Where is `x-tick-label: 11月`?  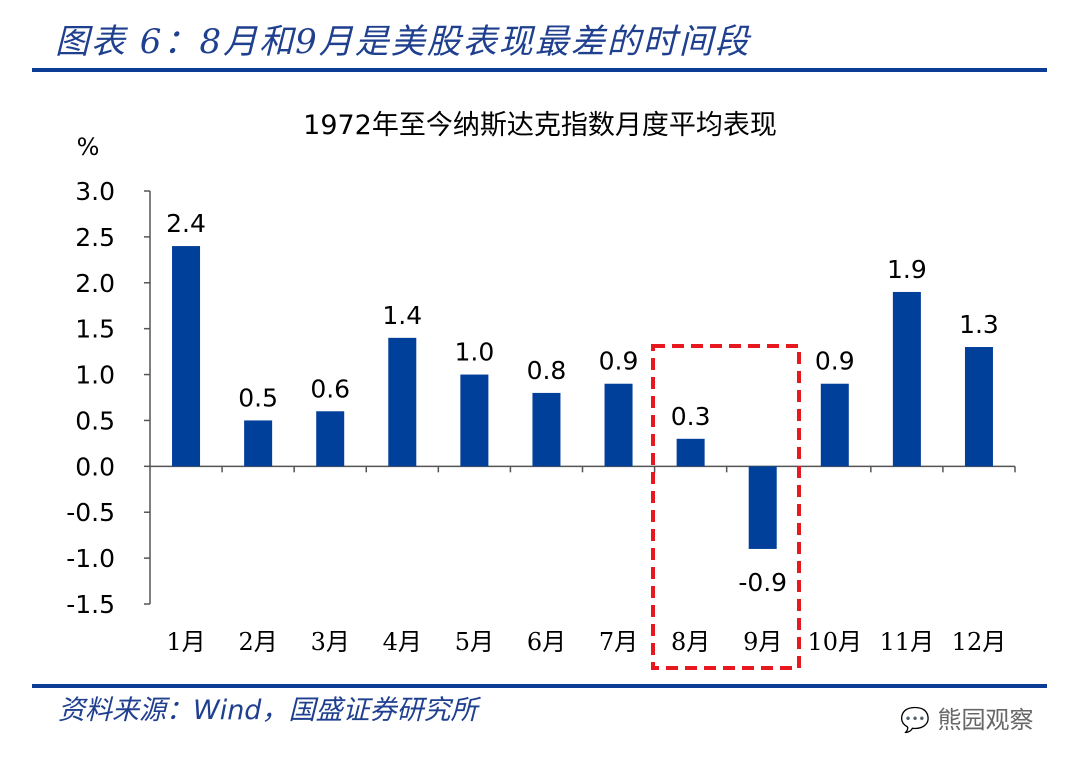 x-tick-label: 11月 is located at coordinates (907, 642).